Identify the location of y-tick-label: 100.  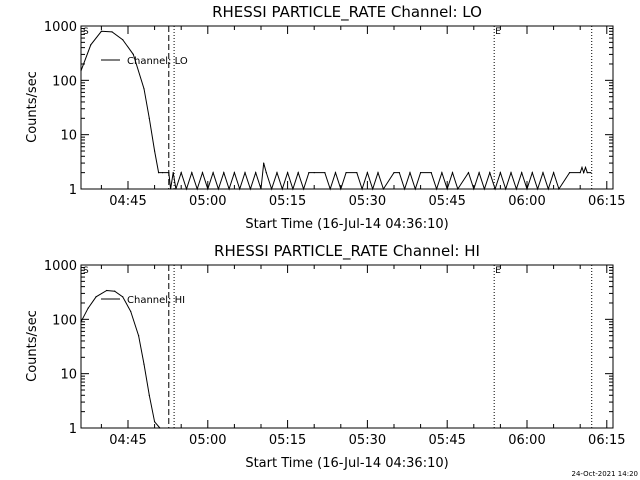
(64, 81).